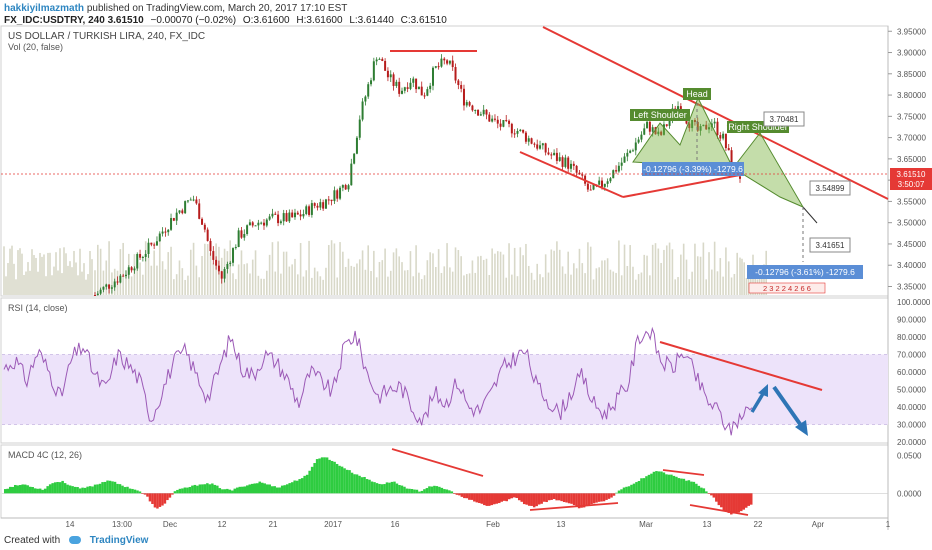 The height and width of the screenshot is (550, 932). I want to click on time-tick-label: Dec, so click(170, 524).